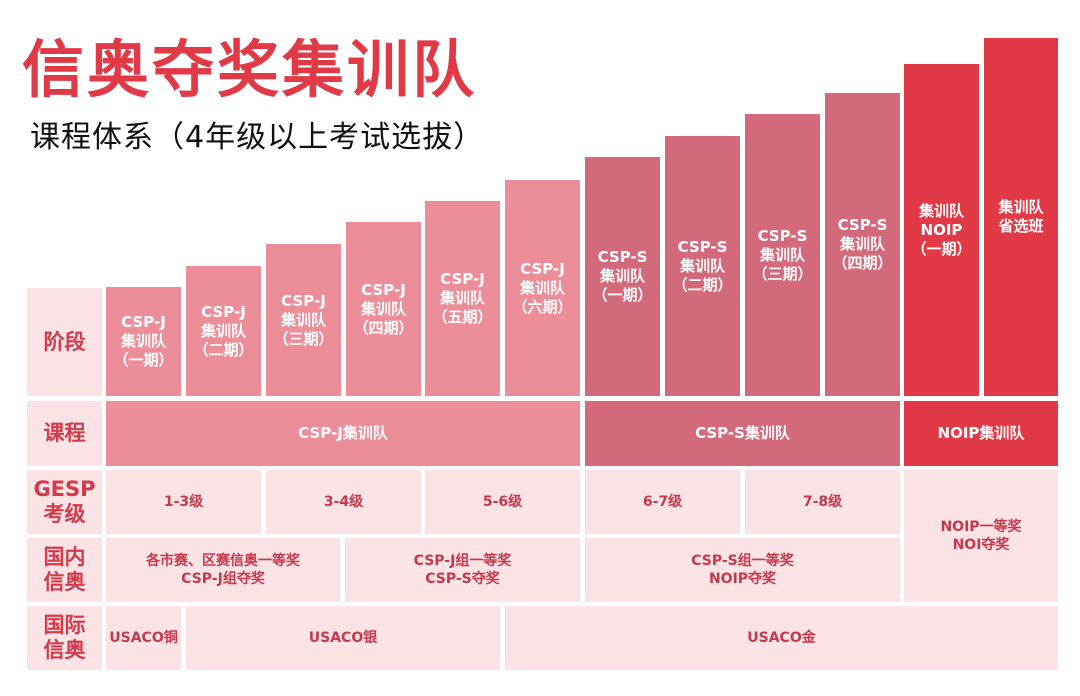  I want to click on usaco-gold: USACO金, so click(781, 638).